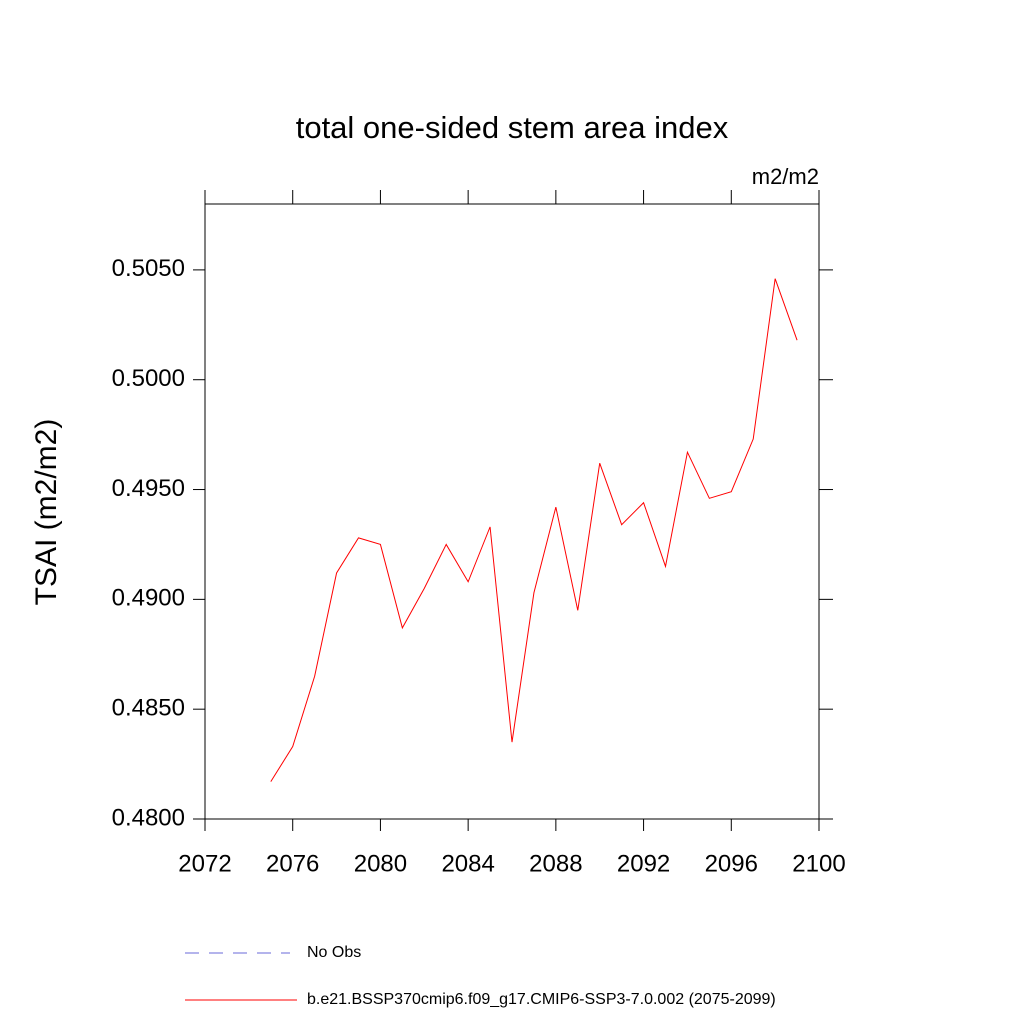 Image resolution: width=1024 pixels, height=1024 pixels. What do you see at coordinates (512, 127) in the screenshot?
I see `chart-title: total one-sided stem area index` at bounding box center [512, 127].